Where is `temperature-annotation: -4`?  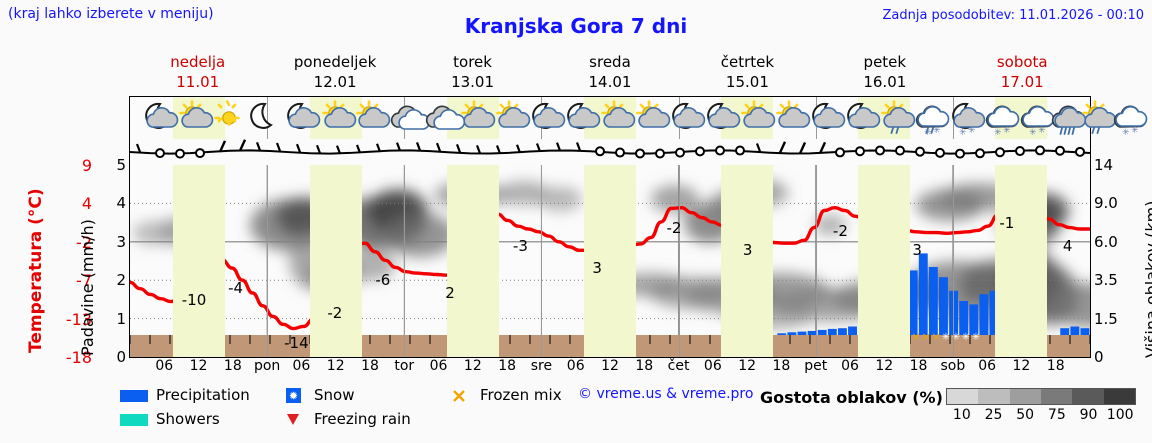
temperature-annotation: -4 is located at coordinates (236, 288).